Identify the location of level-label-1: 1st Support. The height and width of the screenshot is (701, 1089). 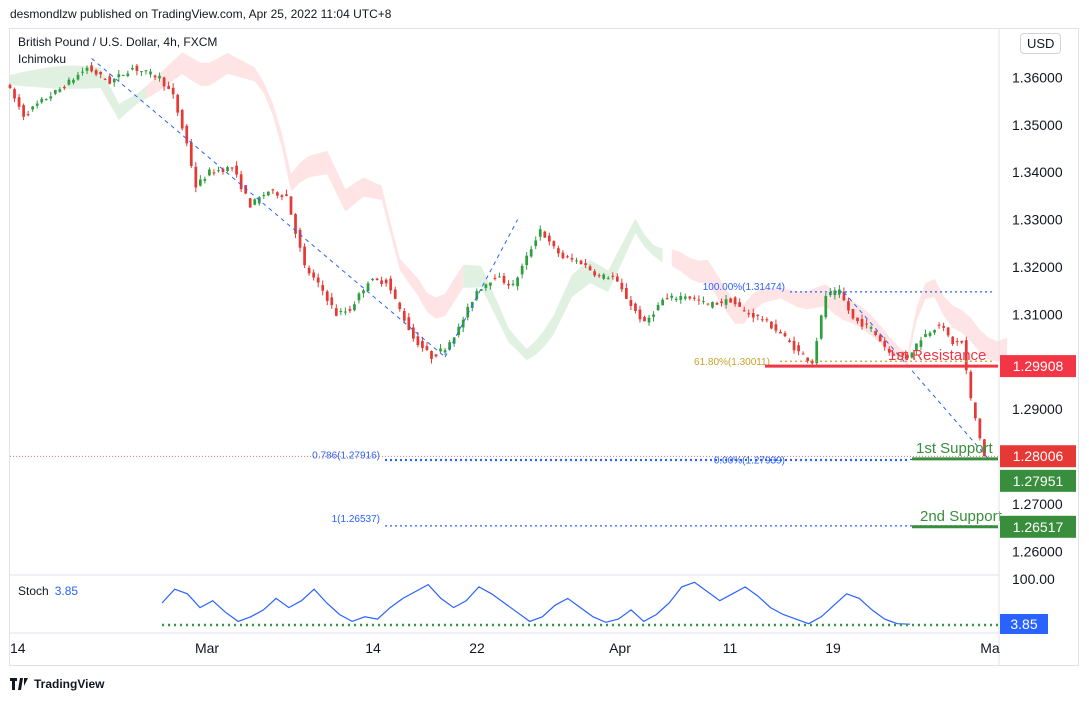
(955, 448).